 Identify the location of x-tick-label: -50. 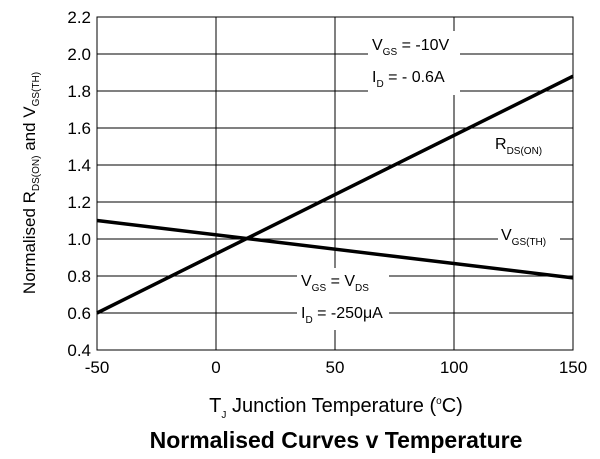
(97, 367).